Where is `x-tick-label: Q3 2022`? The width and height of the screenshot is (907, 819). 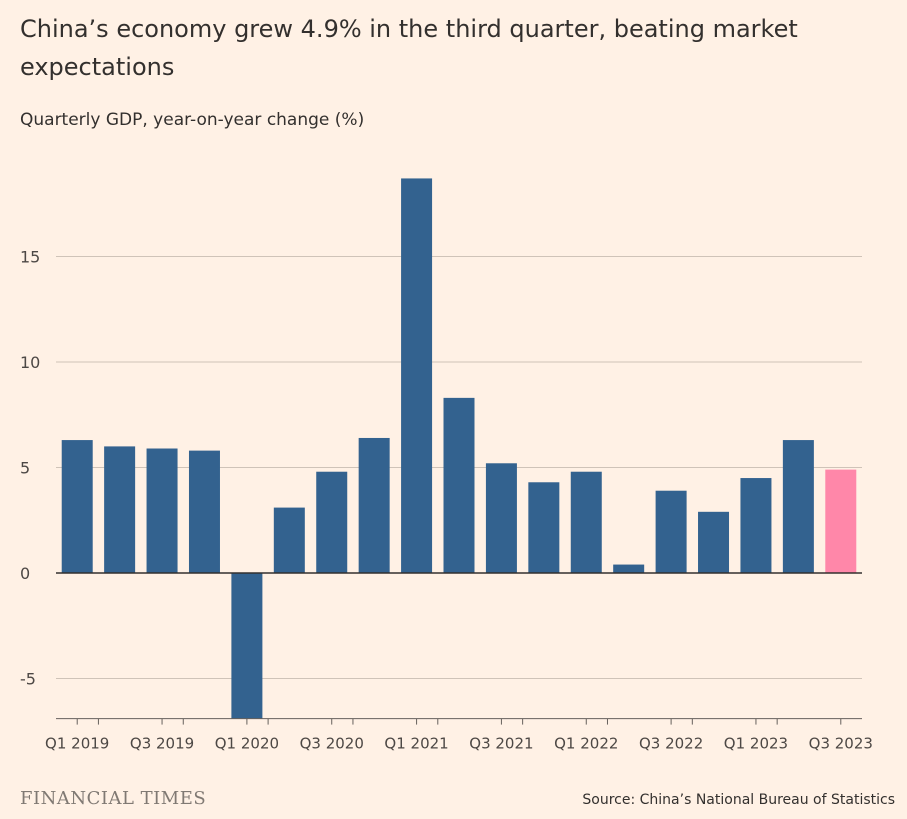 x-tick-label: Q3 2022 is located at coordinates (671, 744).